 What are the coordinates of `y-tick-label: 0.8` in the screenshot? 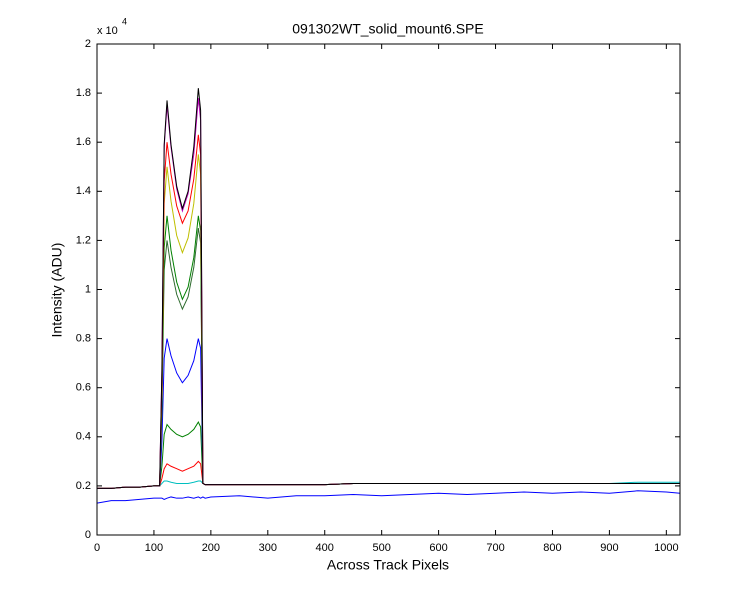 It's located at (83, 339).